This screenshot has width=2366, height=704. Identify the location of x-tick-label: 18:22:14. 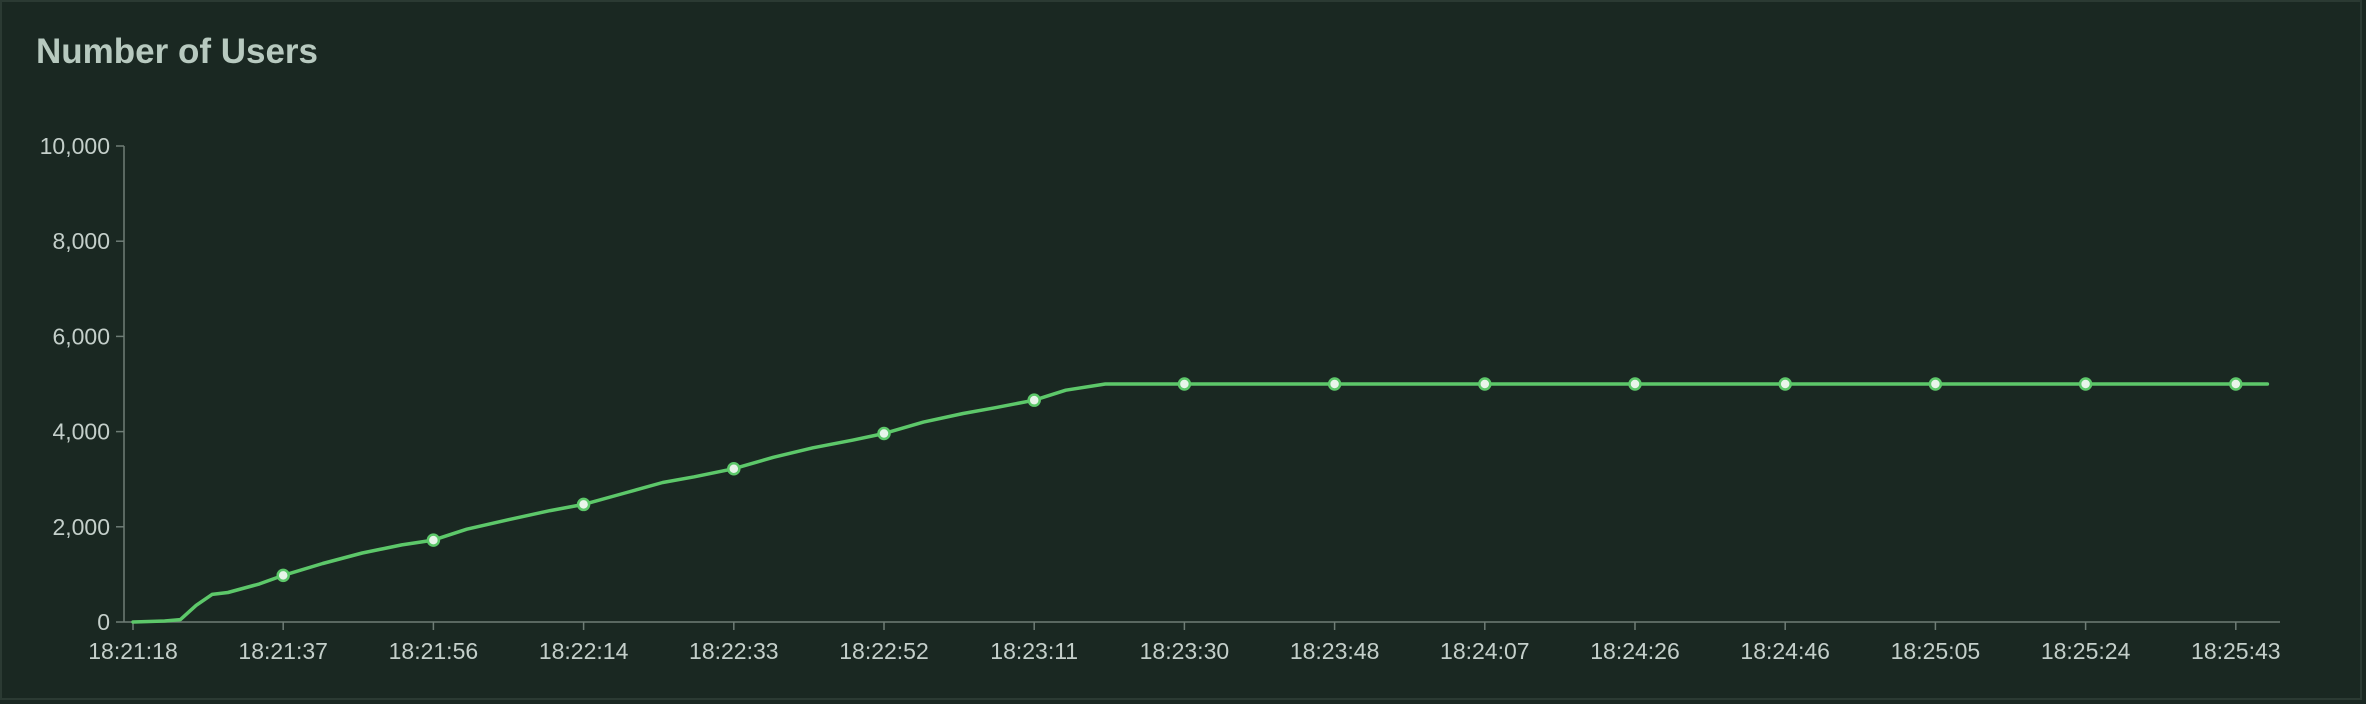
(584, 651).